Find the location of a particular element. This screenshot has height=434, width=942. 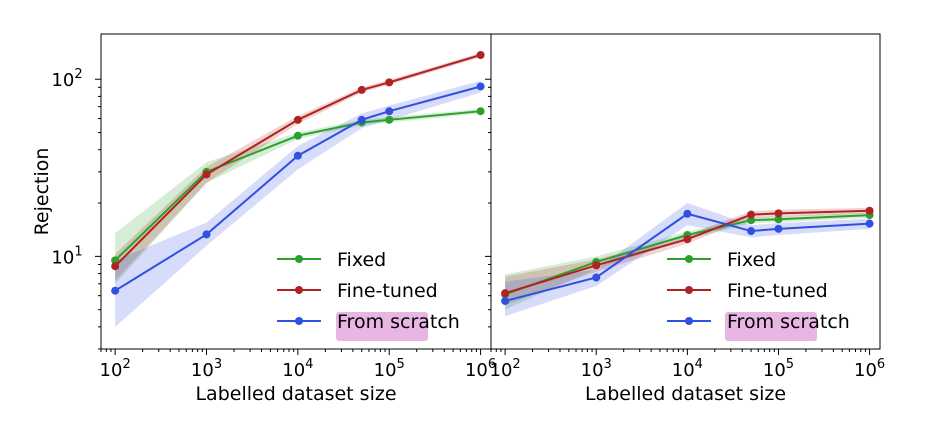

y-axis-label: Rejection is located at coordinates (42, 192).